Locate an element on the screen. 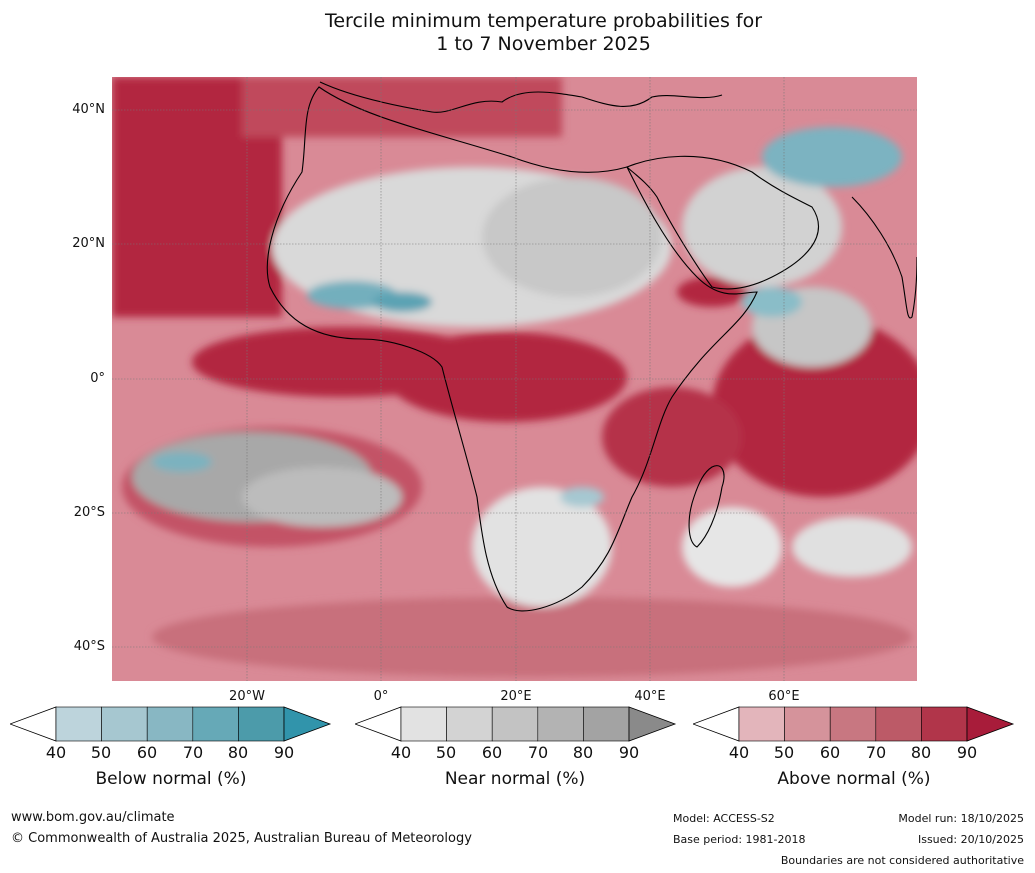 The image size is (1035, 873). colorbar-below is located at coordinates (171, 724).